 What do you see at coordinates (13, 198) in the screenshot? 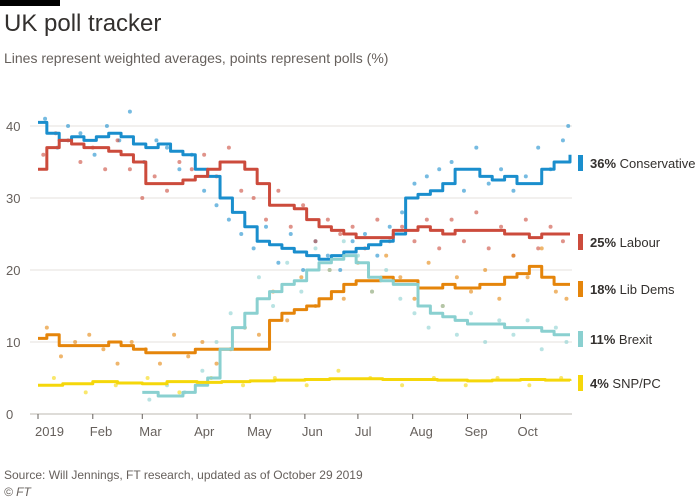
I see `y-tick-label: 30` at bounding box center [13, 198].